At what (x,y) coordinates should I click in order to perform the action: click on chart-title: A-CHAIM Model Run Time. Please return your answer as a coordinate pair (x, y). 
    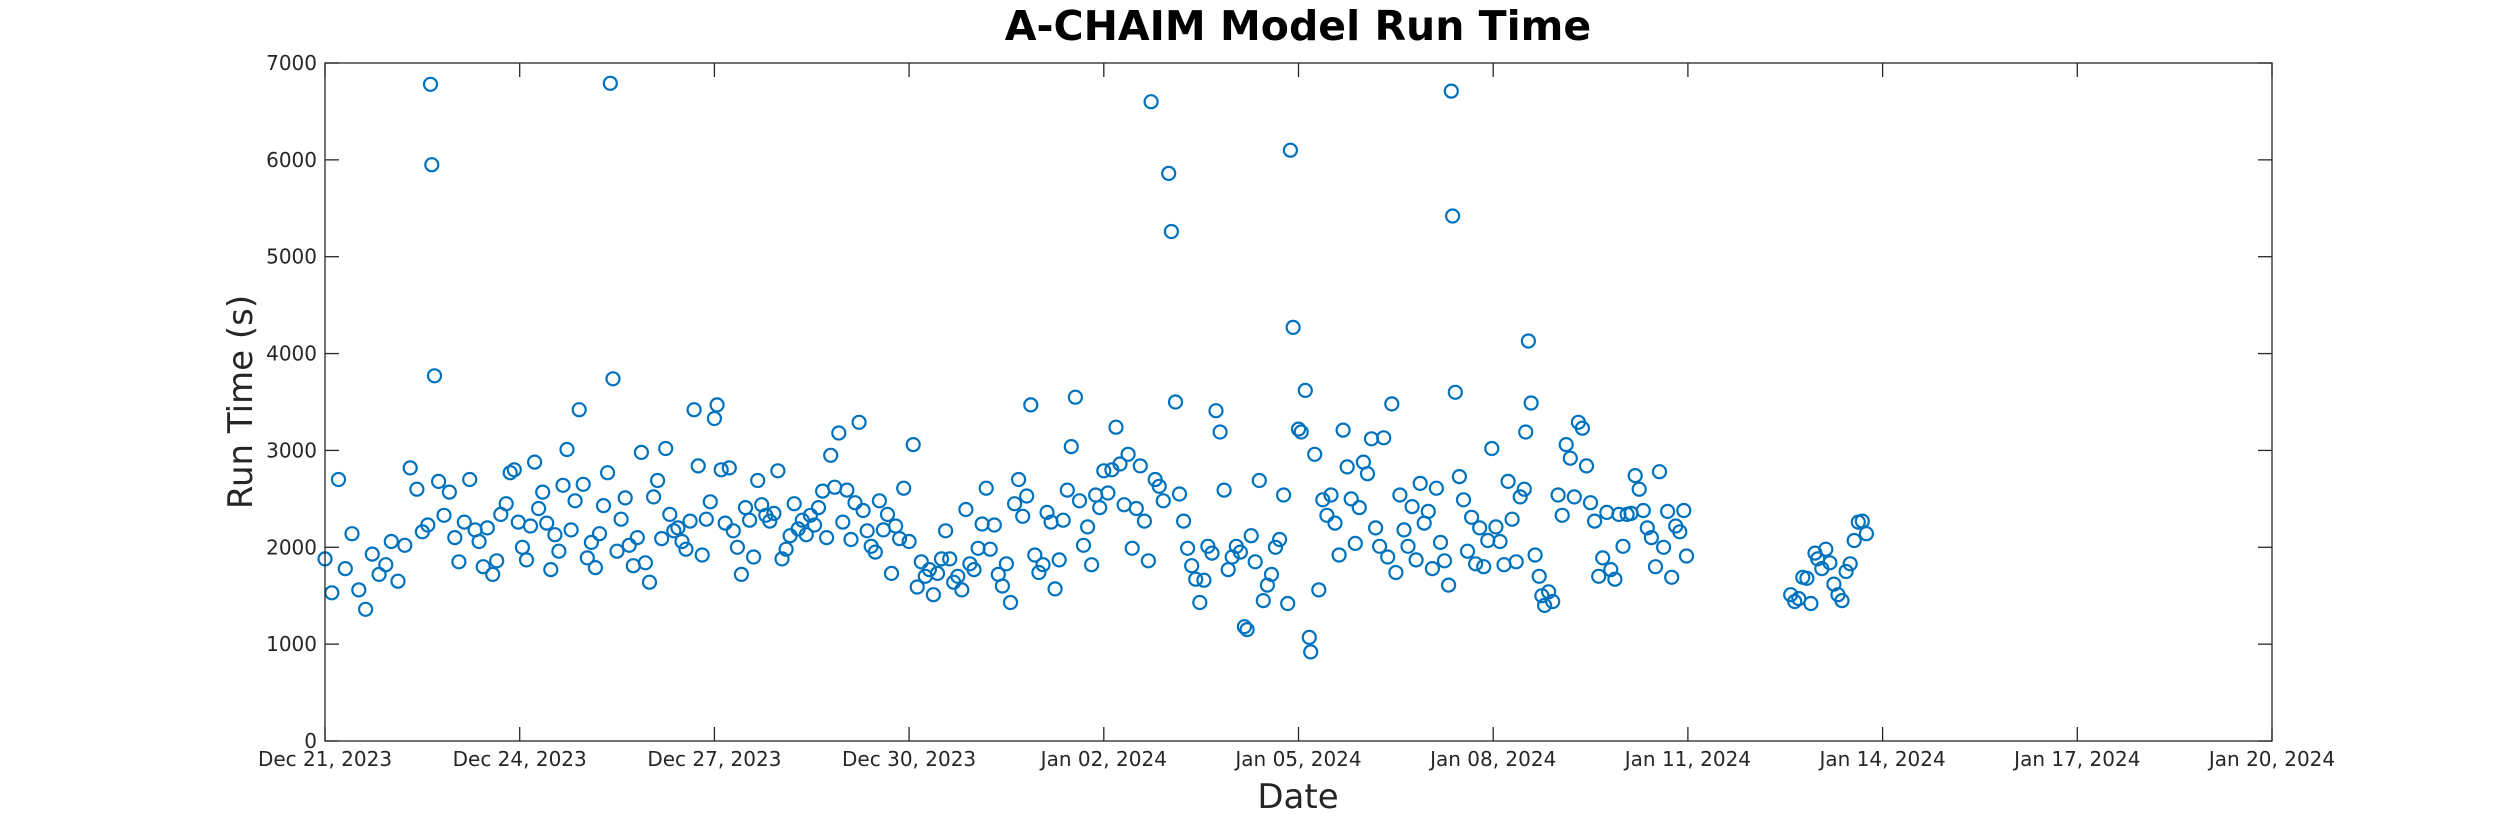
    Looking at the image, I should click on (1298, 26).